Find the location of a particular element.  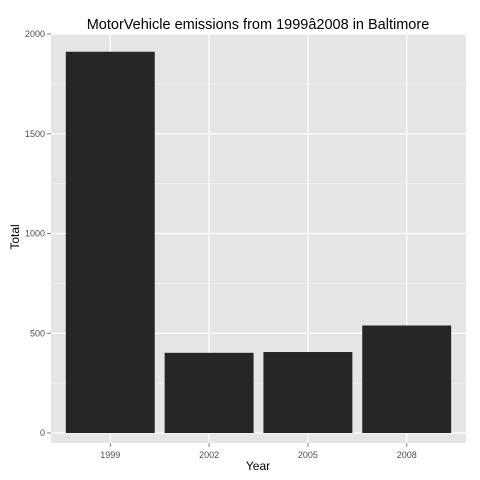

y-tick-label: 1000 is located at coordinates (35, 234).